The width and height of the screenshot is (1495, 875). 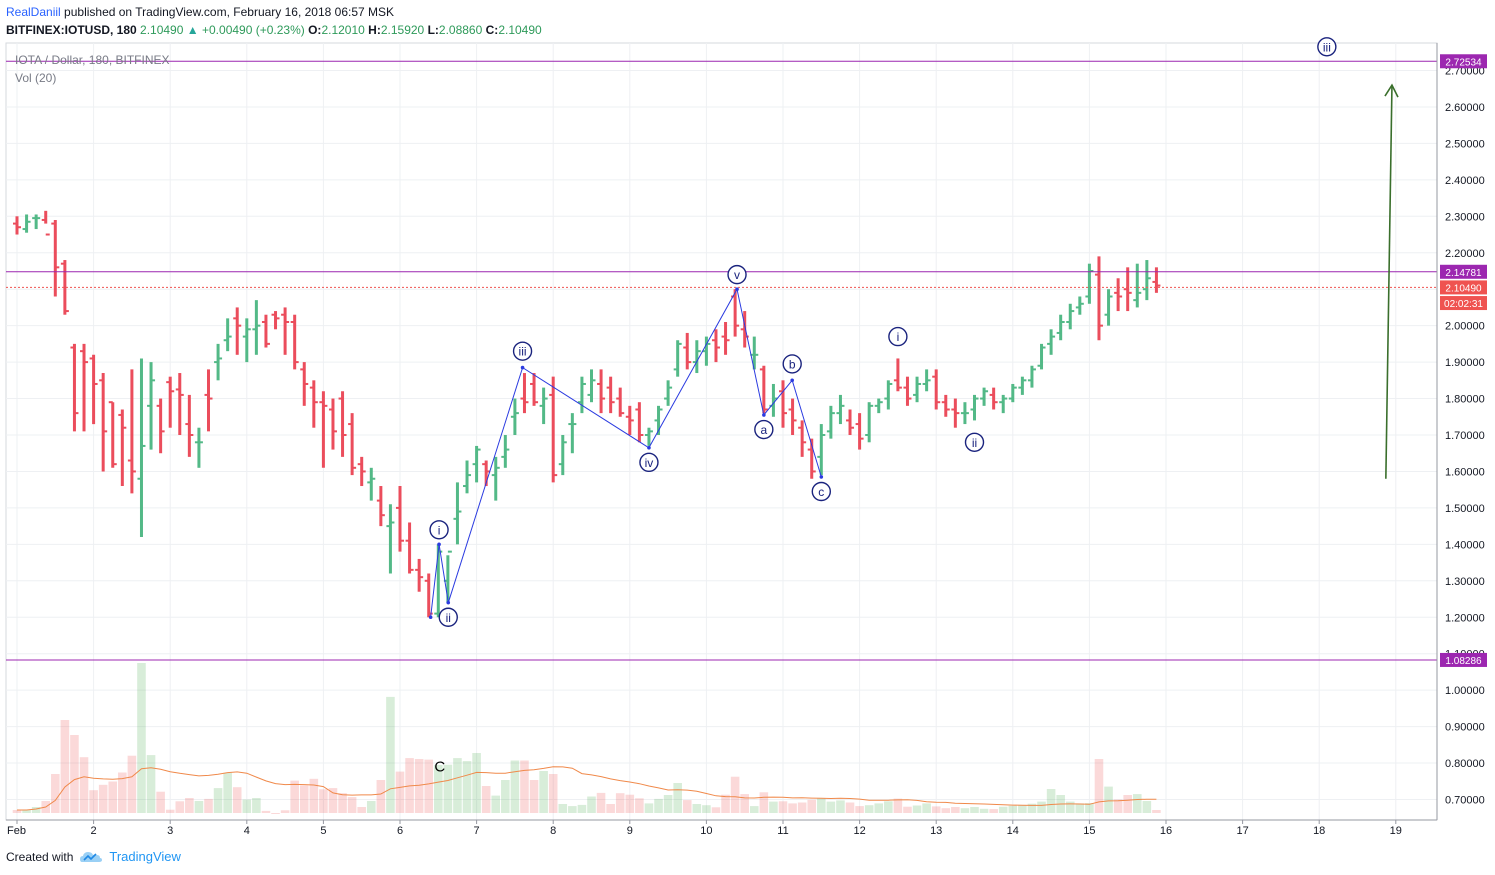 I want to click on wave-label-text: i, so click(x=898, y=337).